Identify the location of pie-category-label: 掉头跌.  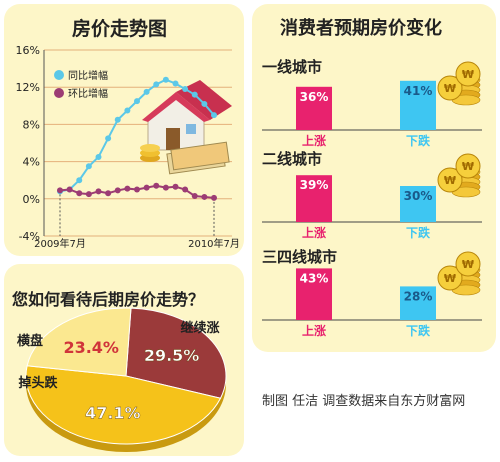
(38, 383).